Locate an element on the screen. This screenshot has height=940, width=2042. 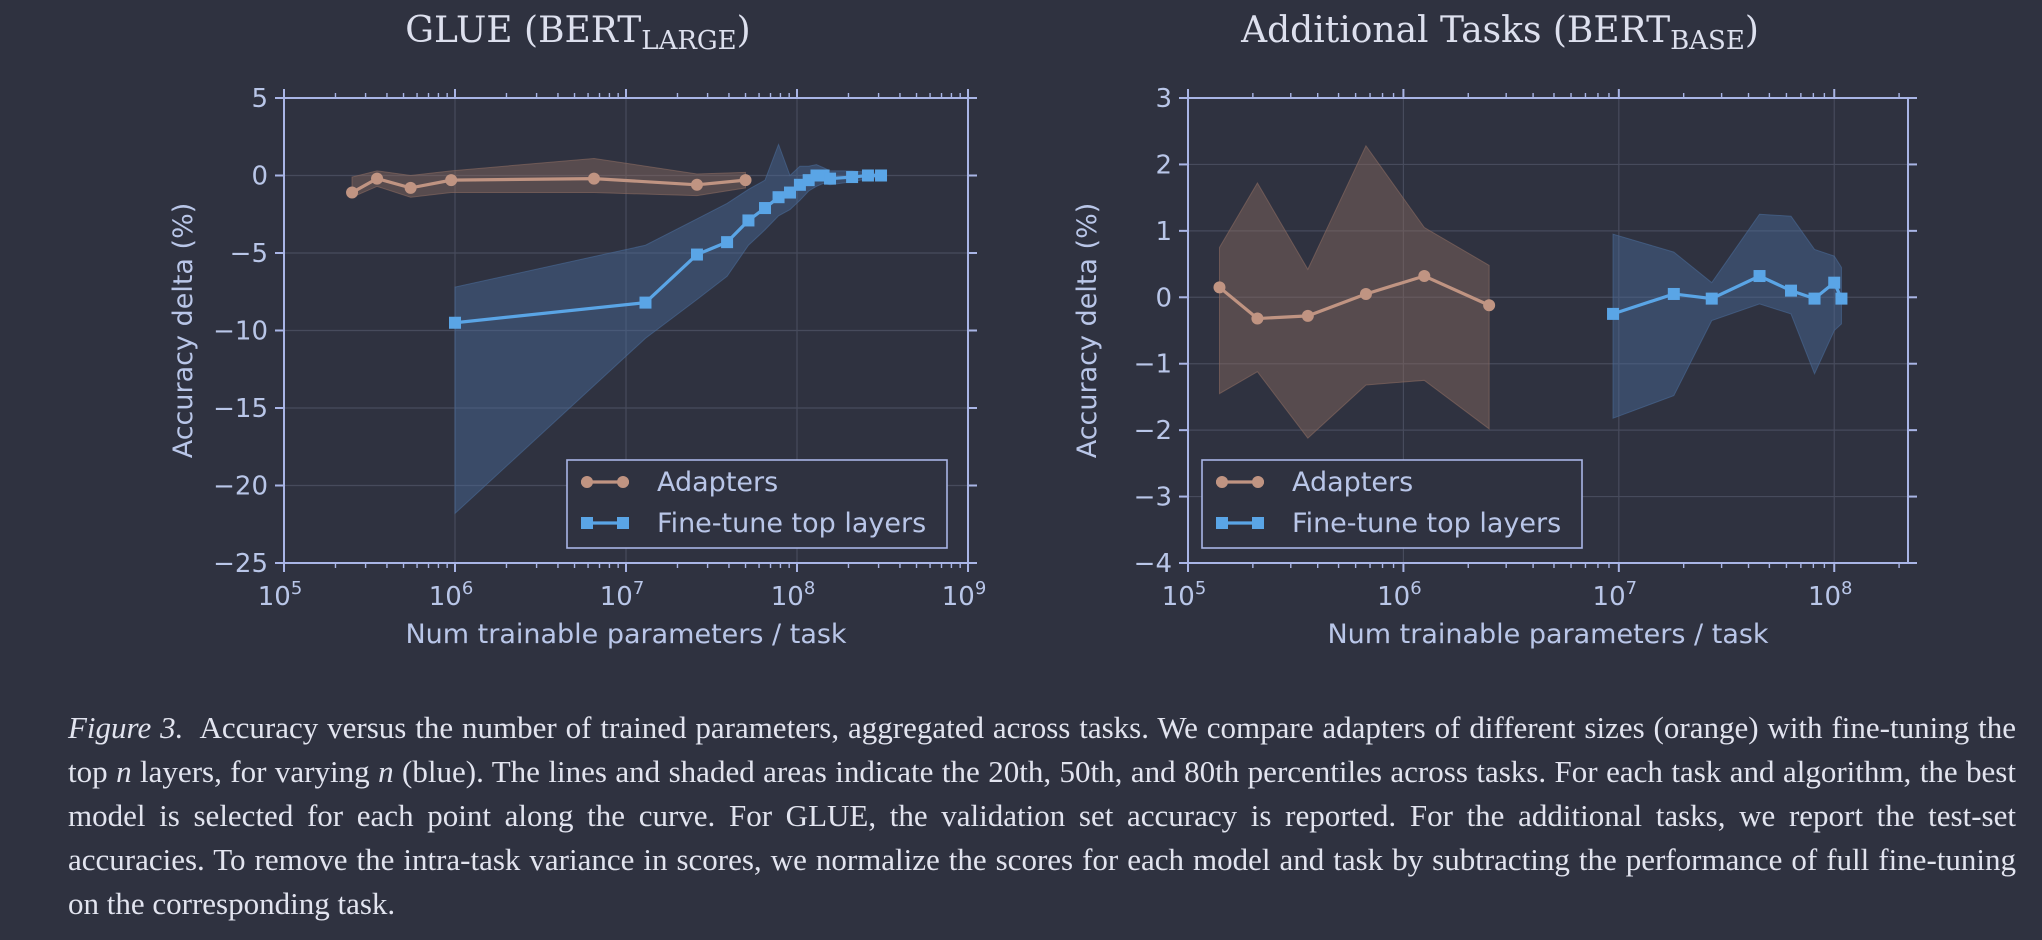
y-tick-label: −2 is located at coordinates (1153, 431).